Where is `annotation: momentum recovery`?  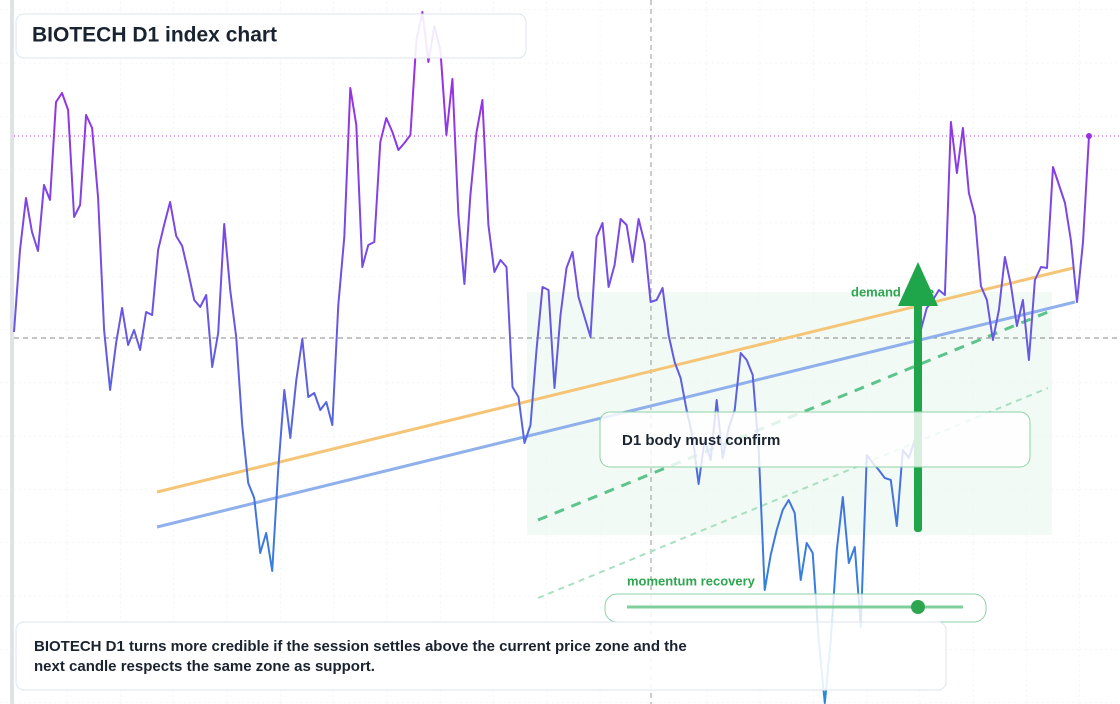
annotation: momentum recovery is located at coordinates (691, 580).